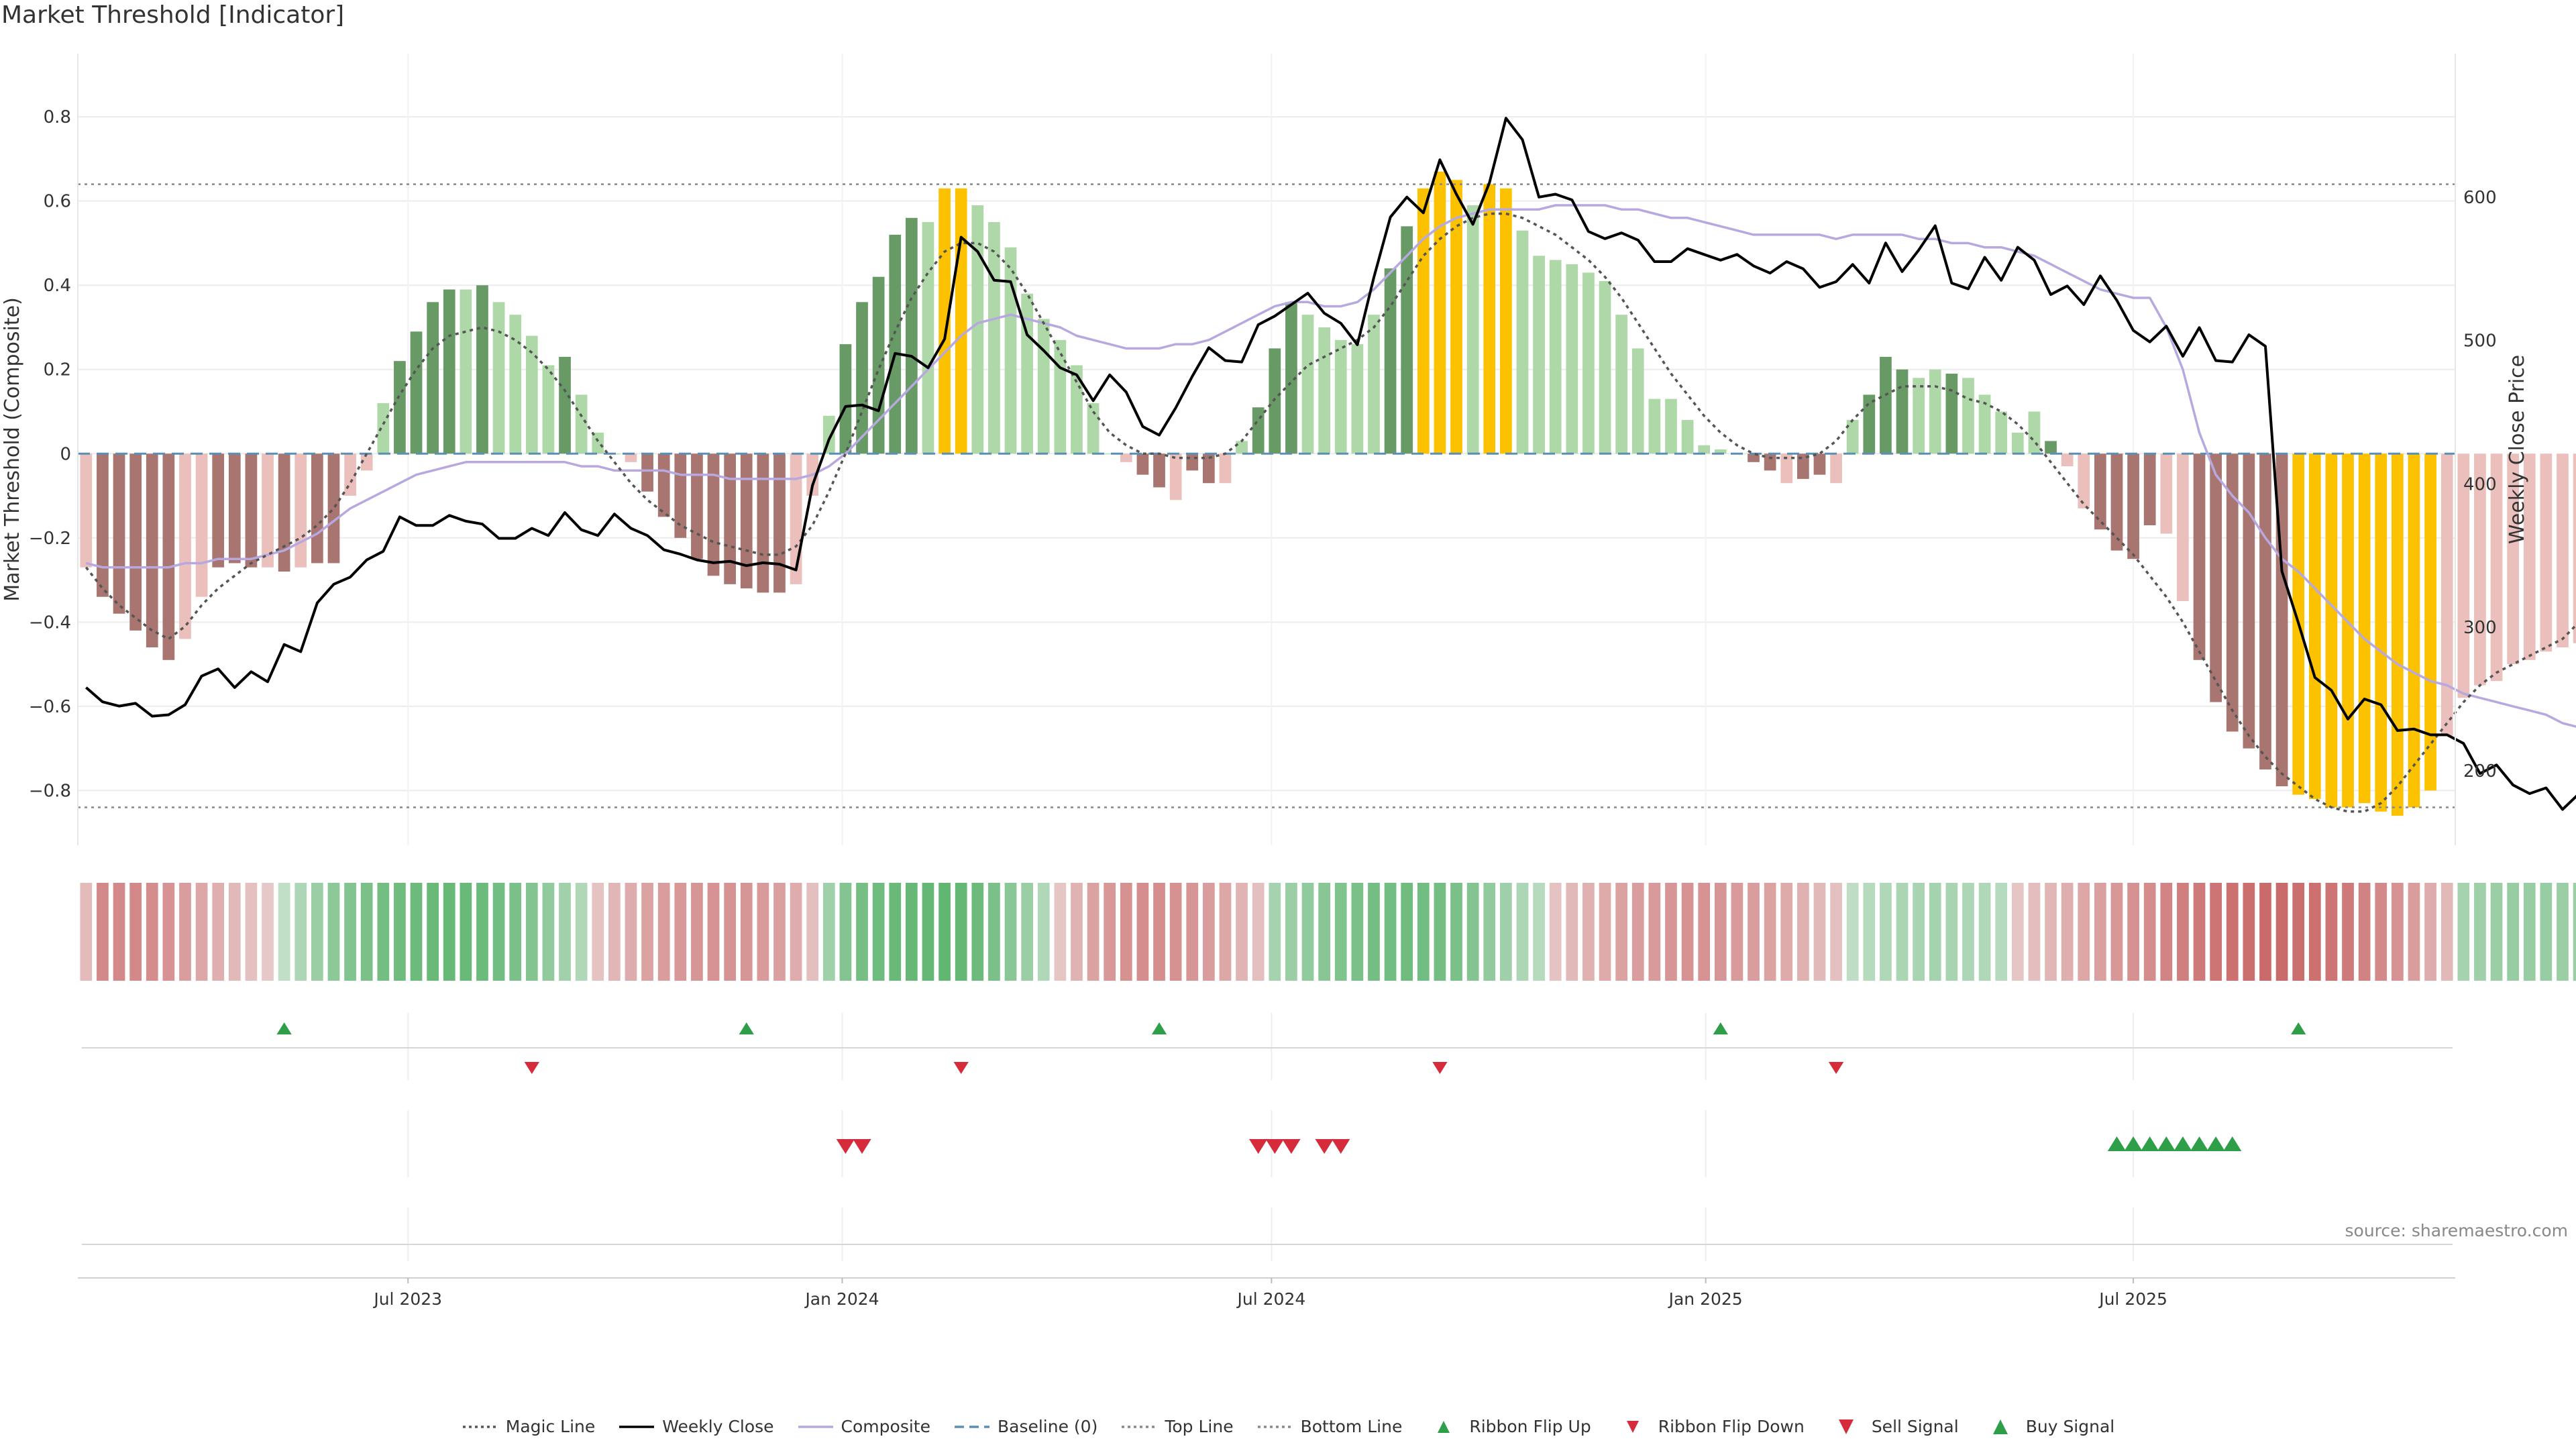 This screenshot has height=1449, width=2576. I want to click on solid-line-icon, so click(637, 1426).